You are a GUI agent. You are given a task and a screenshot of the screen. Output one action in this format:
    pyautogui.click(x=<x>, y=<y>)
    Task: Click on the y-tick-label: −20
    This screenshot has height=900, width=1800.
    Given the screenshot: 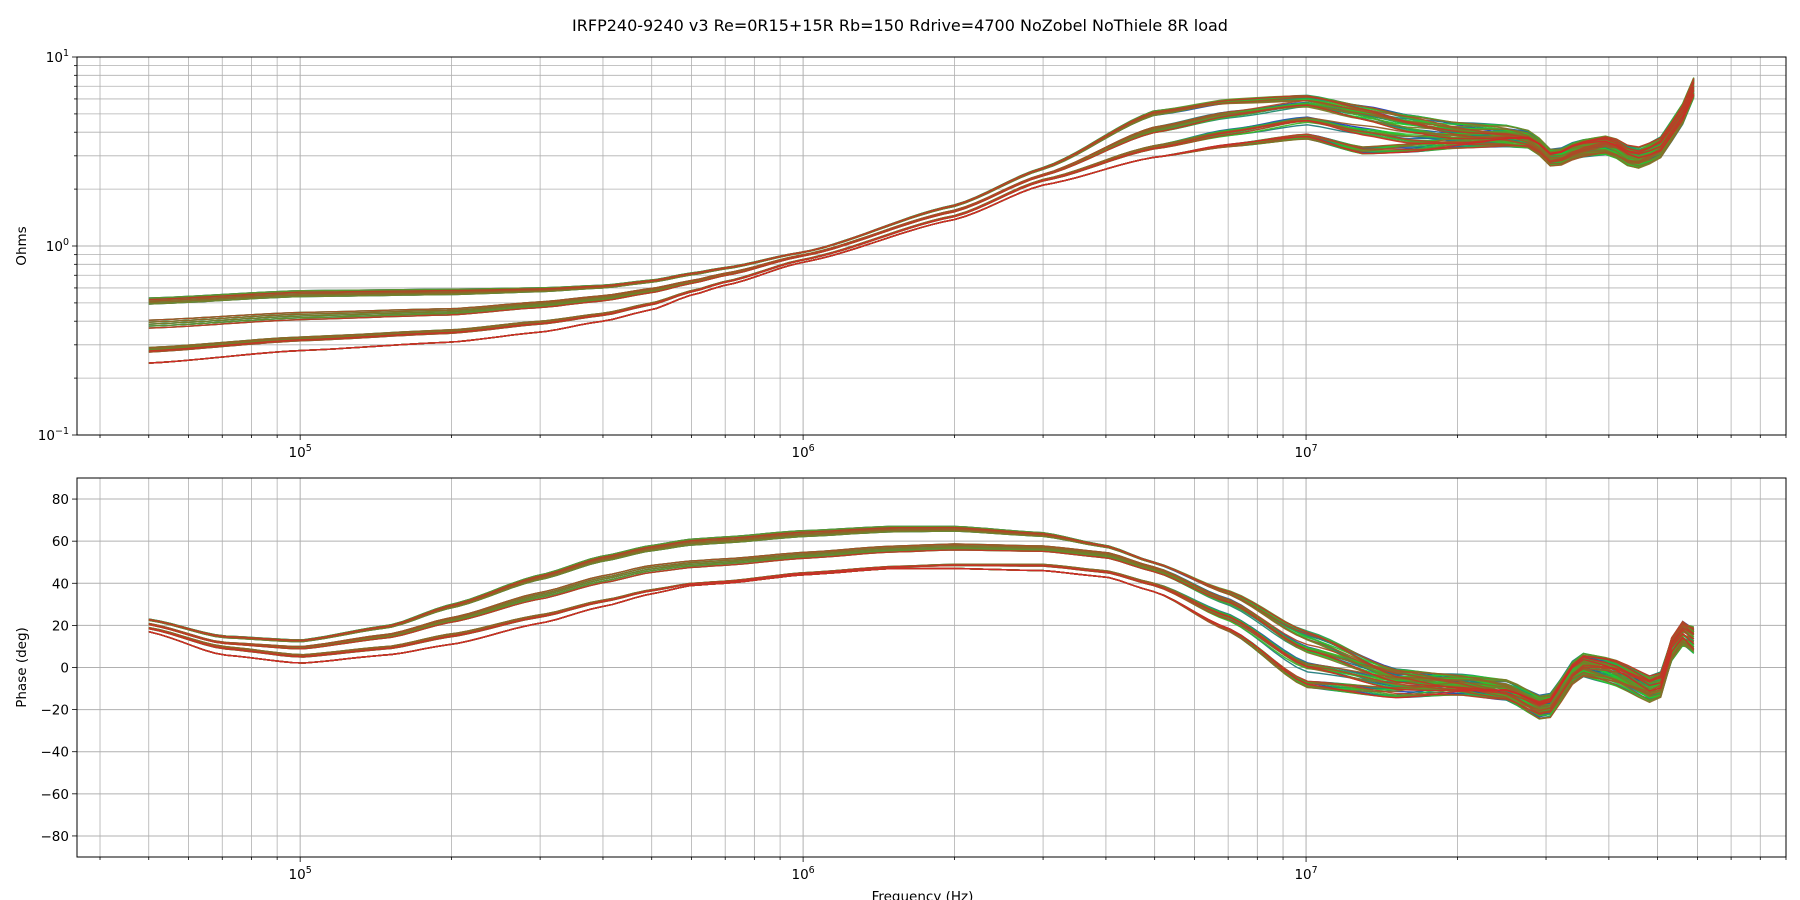 What is the action you would take?
    pyautogui.click(x=55, y=711)
    